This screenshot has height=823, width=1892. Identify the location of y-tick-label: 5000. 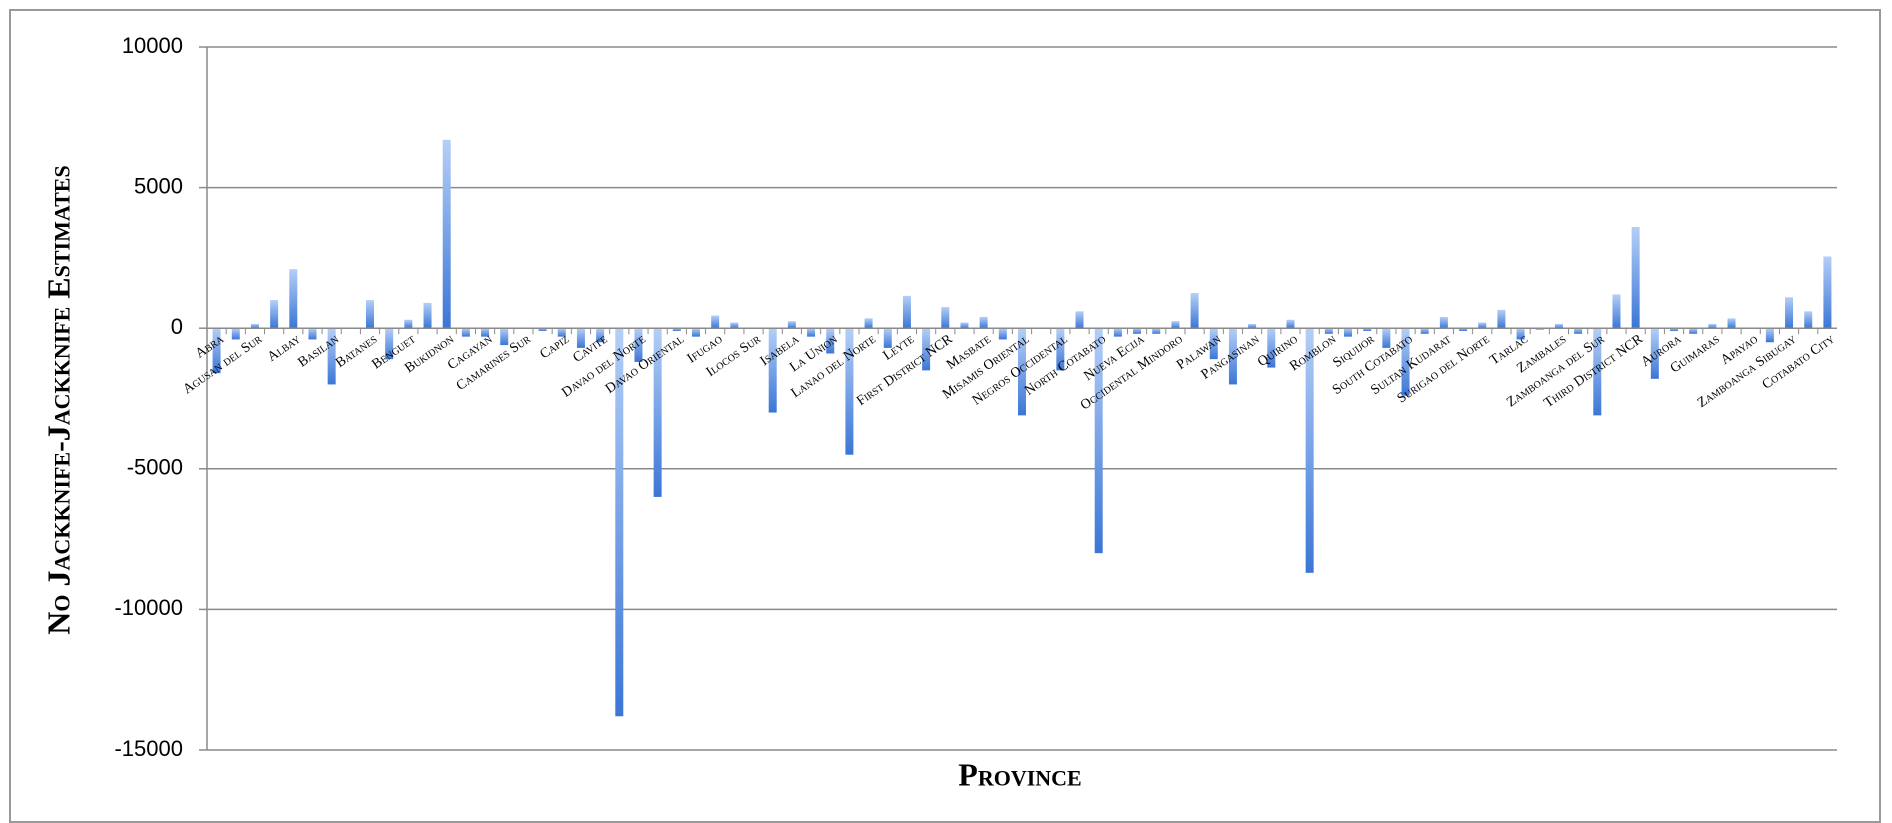
(158, 185).